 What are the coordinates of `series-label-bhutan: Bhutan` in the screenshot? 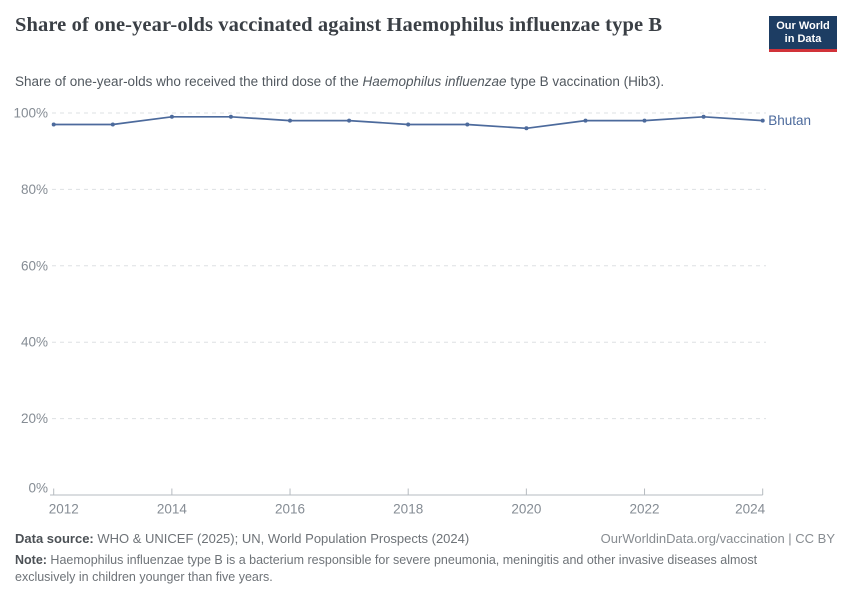 It's located at (789, 120).